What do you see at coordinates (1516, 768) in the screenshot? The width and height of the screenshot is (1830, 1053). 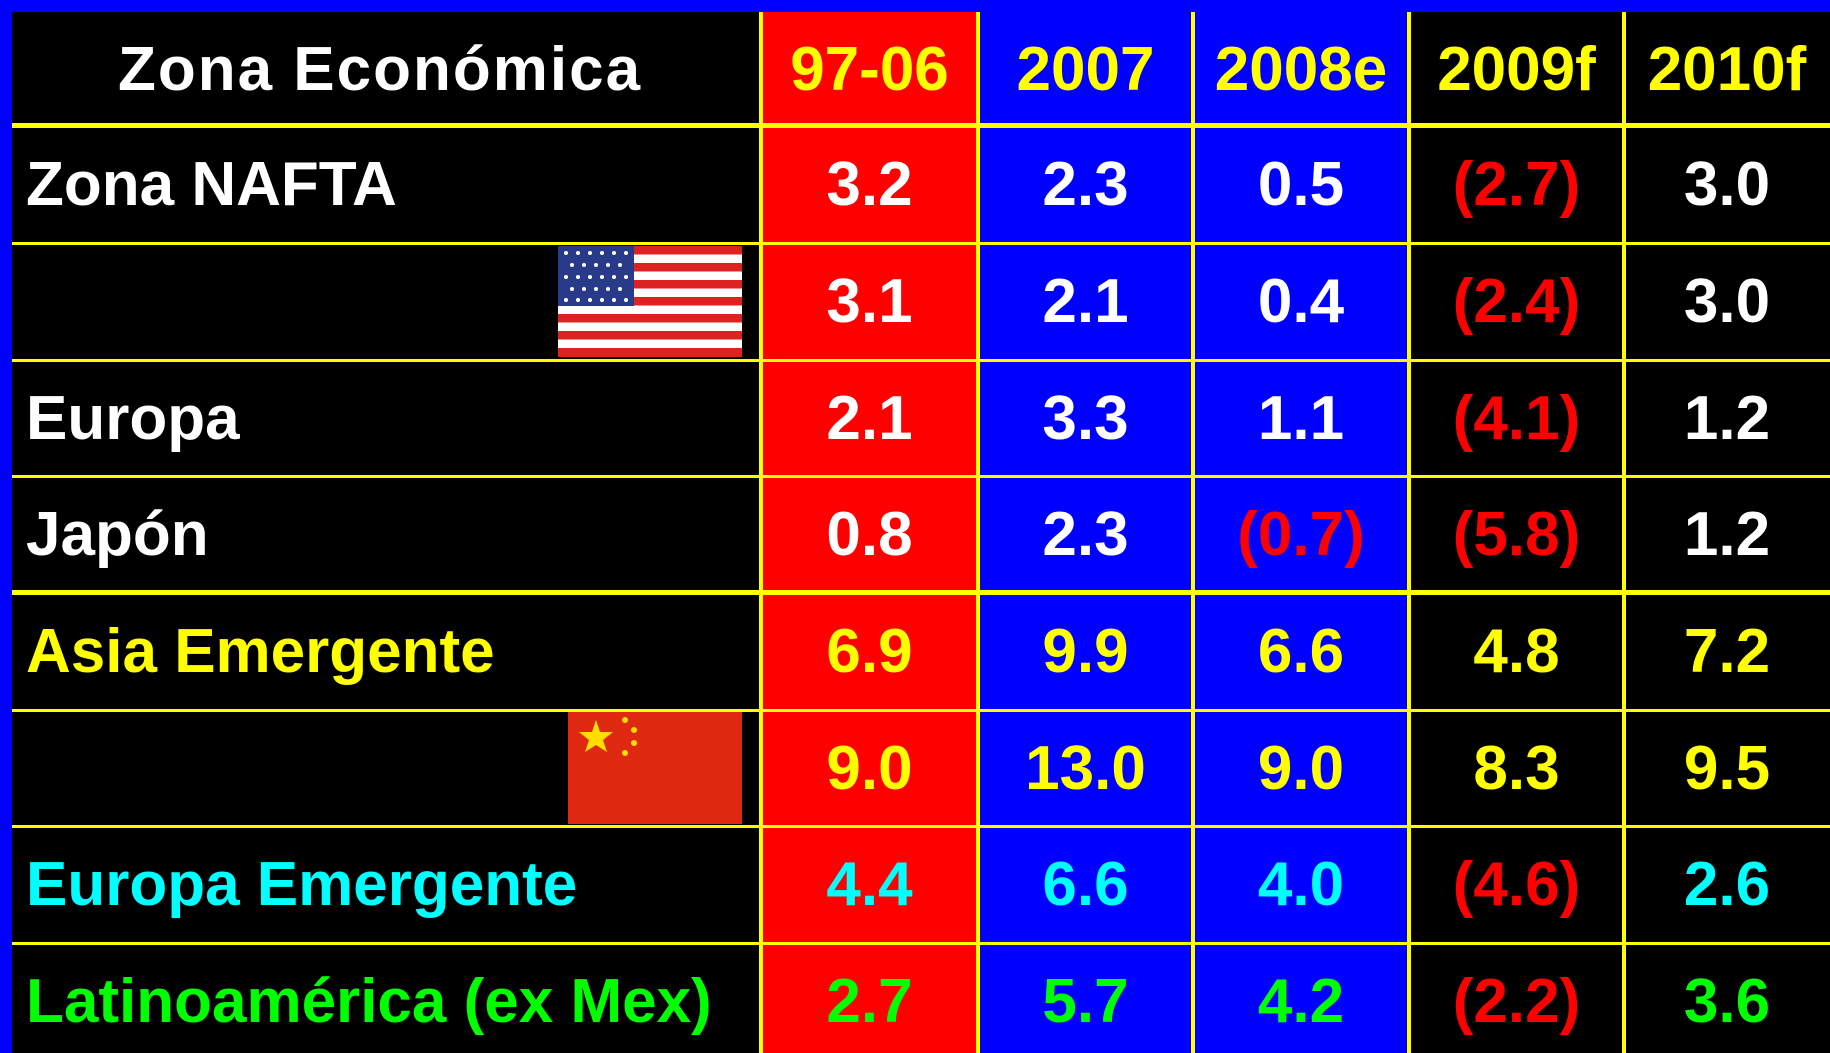 I see `value-cell: 8.3` at bounding box center [1516, 768].